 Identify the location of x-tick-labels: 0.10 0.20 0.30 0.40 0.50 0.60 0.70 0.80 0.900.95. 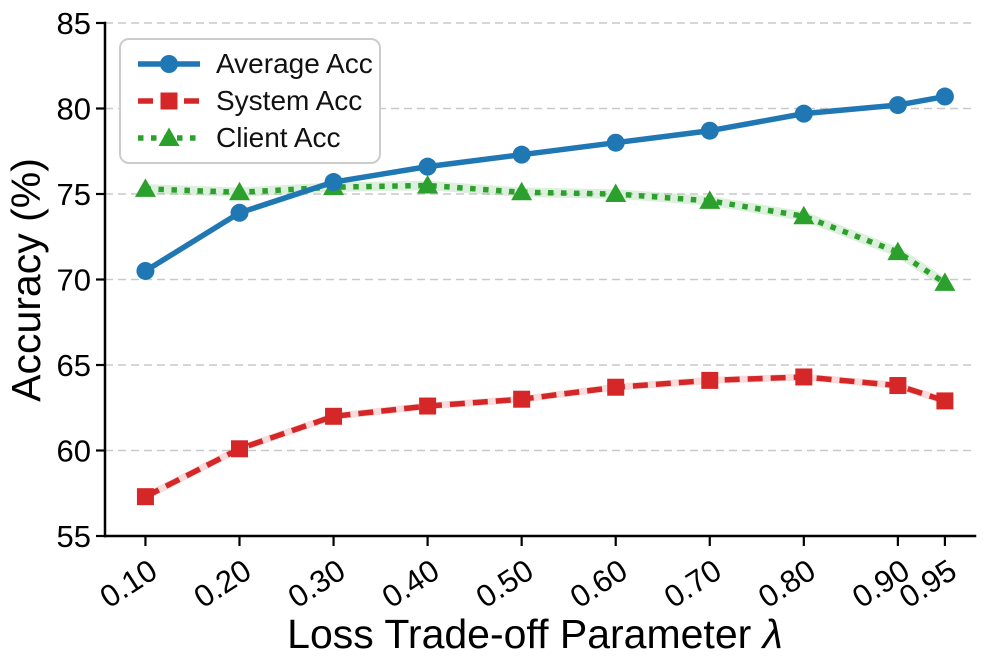
(528, 584).